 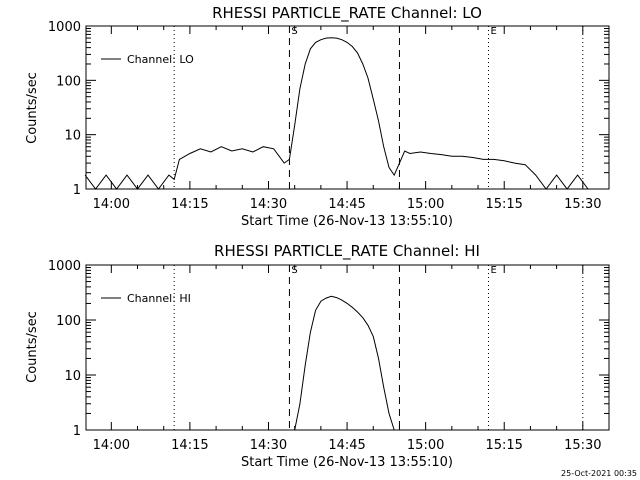 I want to click on legend-label: Channel: HI, so click(x=159, y=298).